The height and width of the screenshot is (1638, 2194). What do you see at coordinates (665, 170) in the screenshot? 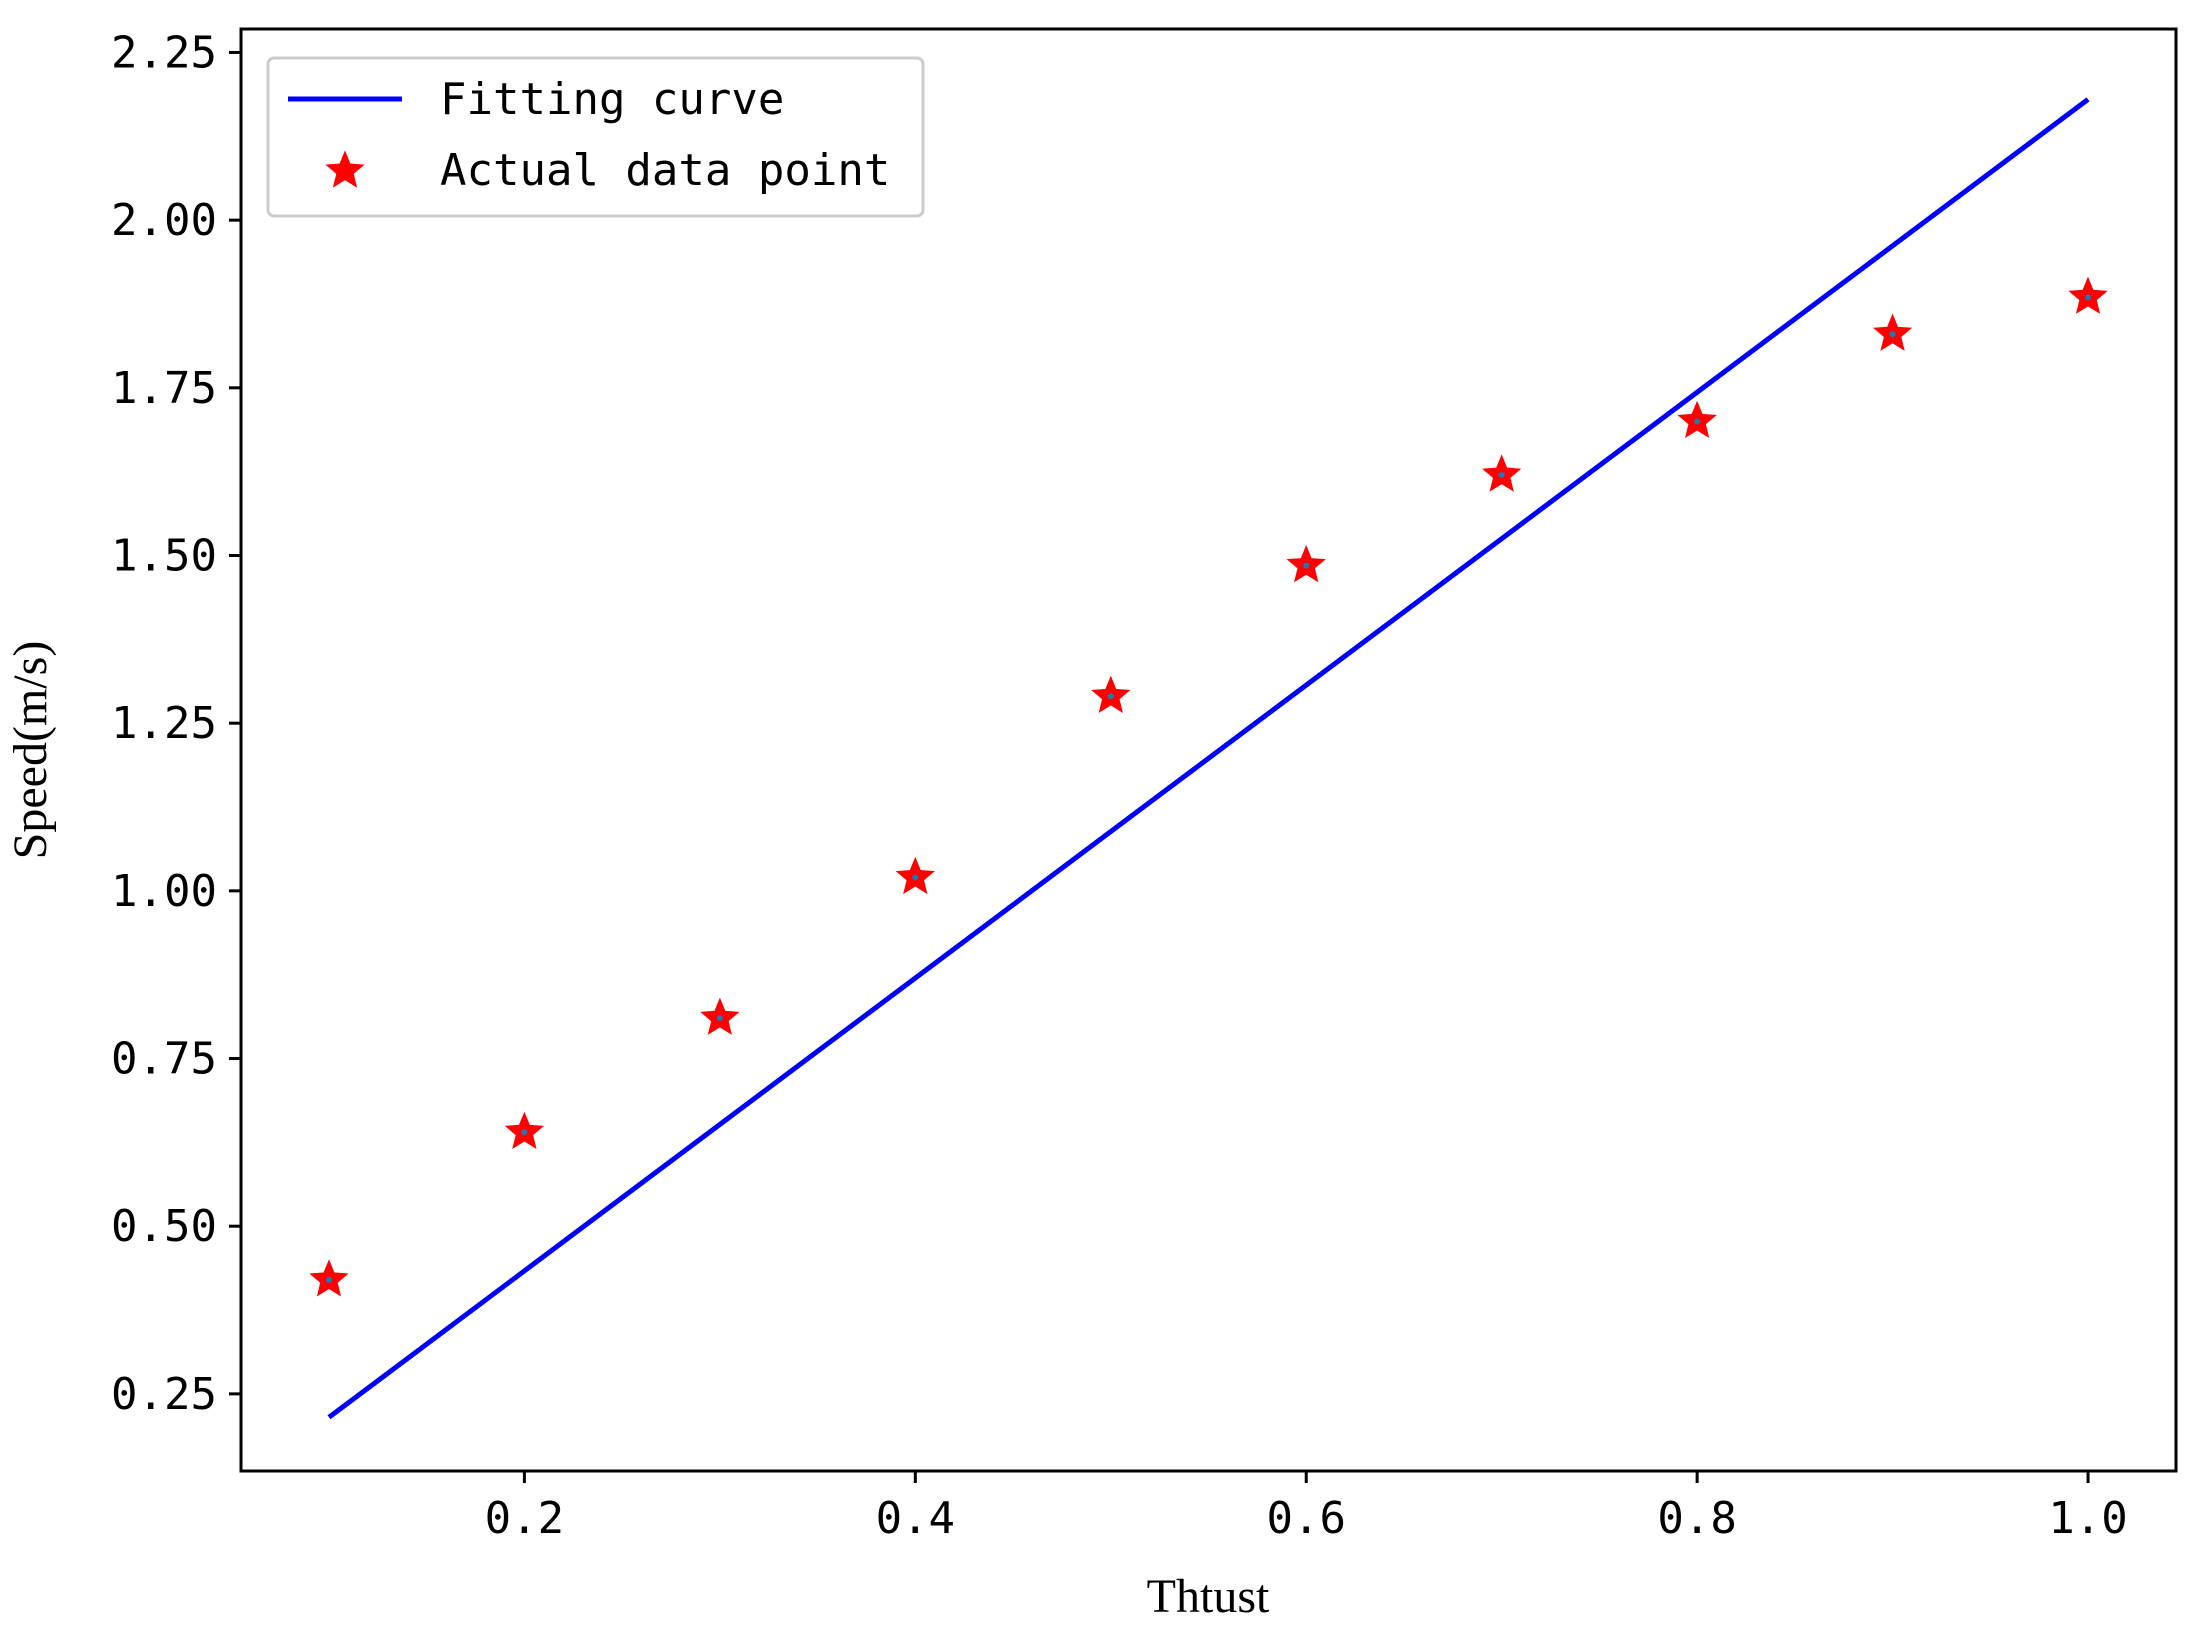
I see `legend-label-actual-data-point: Actual data point` at bounding box center [665, 170].